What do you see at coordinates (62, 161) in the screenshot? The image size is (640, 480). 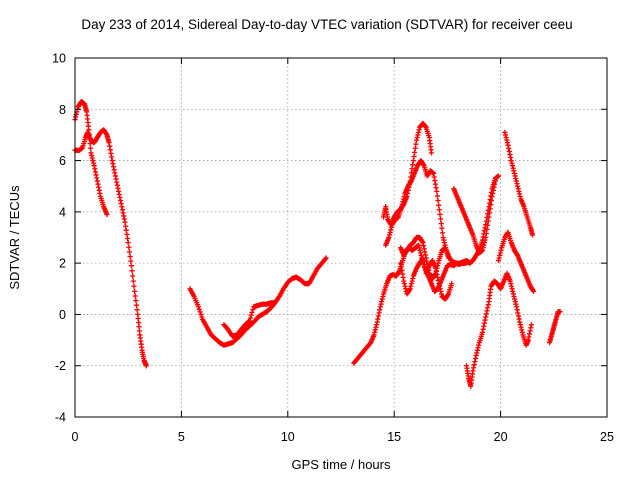 I see `y-tick-label: 6` at bounding box center [62, 161].